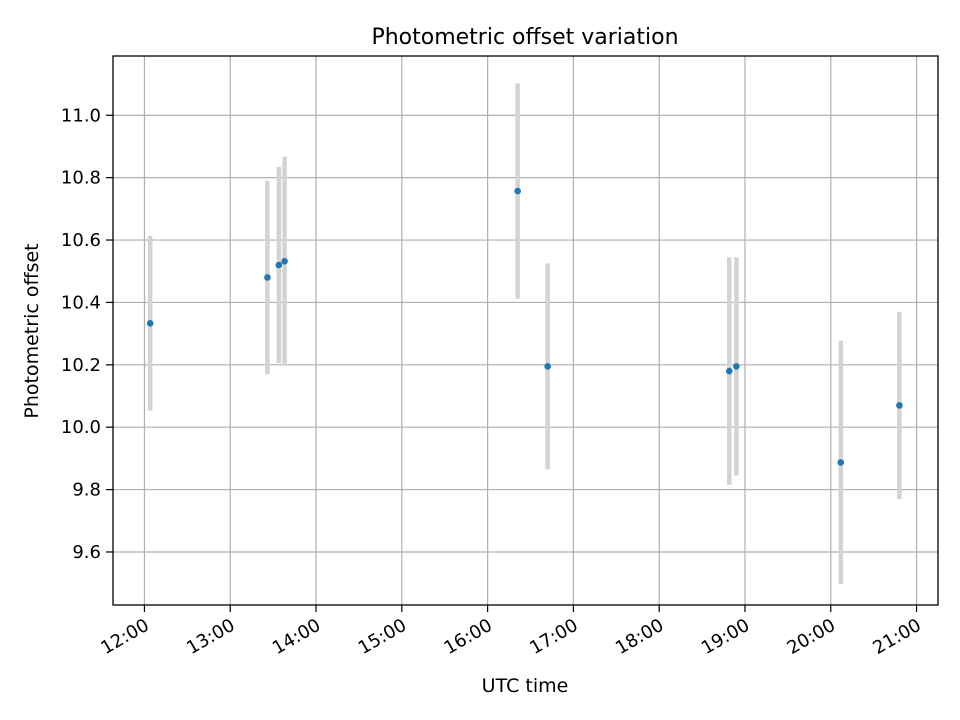  What do you see at coordinates (210, 637) in the screenshot?
I see `x-tick-label: 13:00` at bounding box center [210, 637].